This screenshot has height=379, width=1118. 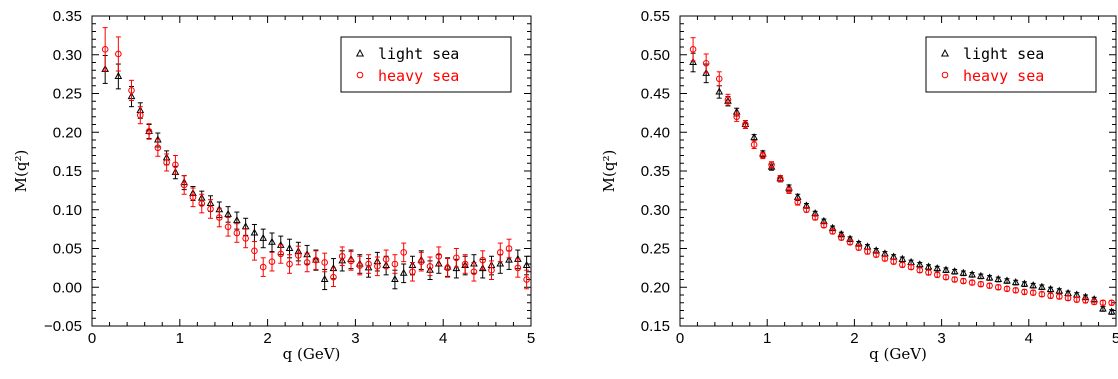 What do you see at coordinates (418, 76) in the screenshot?
I see `legend-label: heavy sea` at bounding box center [418, 76].